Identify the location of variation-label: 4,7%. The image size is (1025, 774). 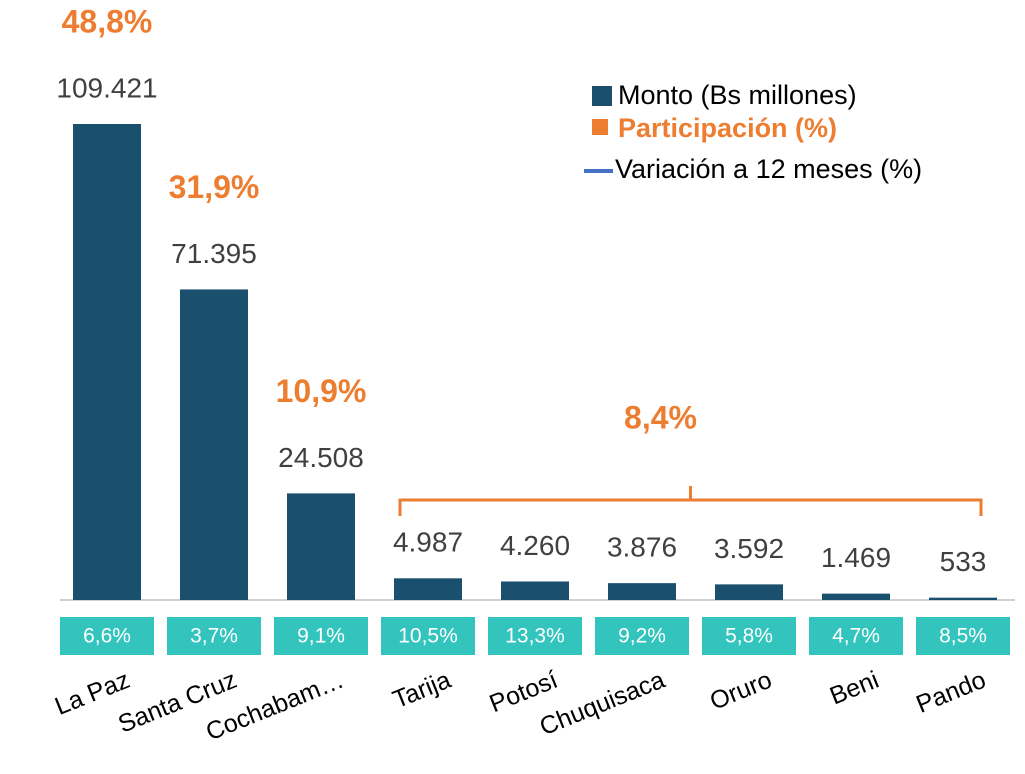
(856, 636).